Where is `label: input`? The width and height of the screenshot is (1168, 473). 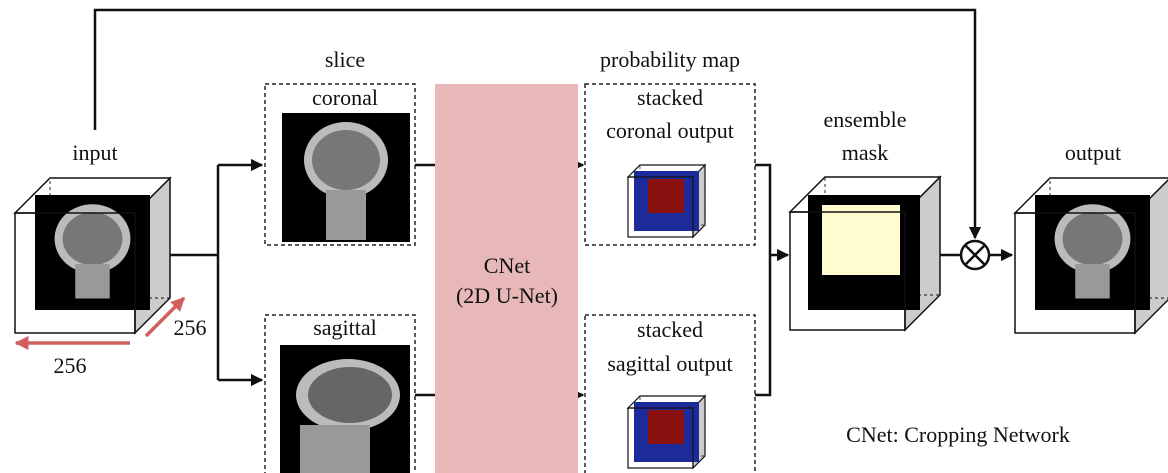
label: input is located at coordinates (94, 152).